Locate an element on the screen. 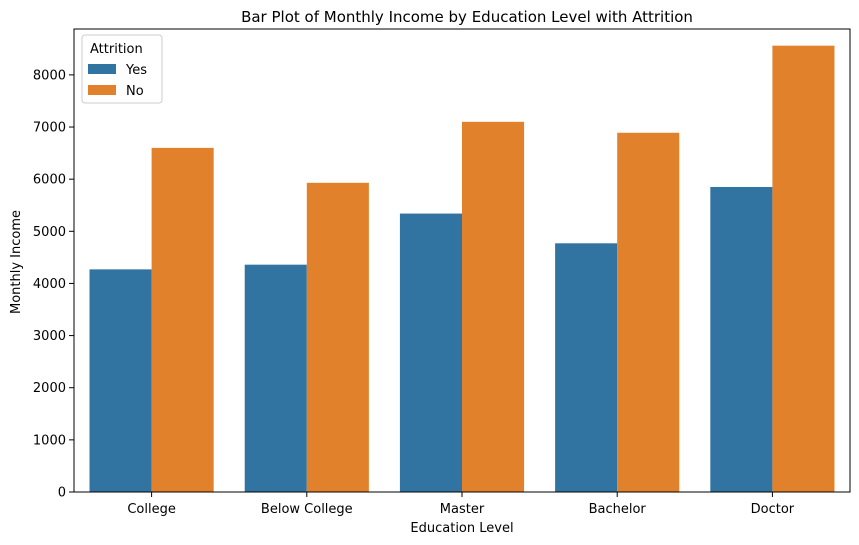  bar-yes-bachelor is located at coordinates (586, 367).